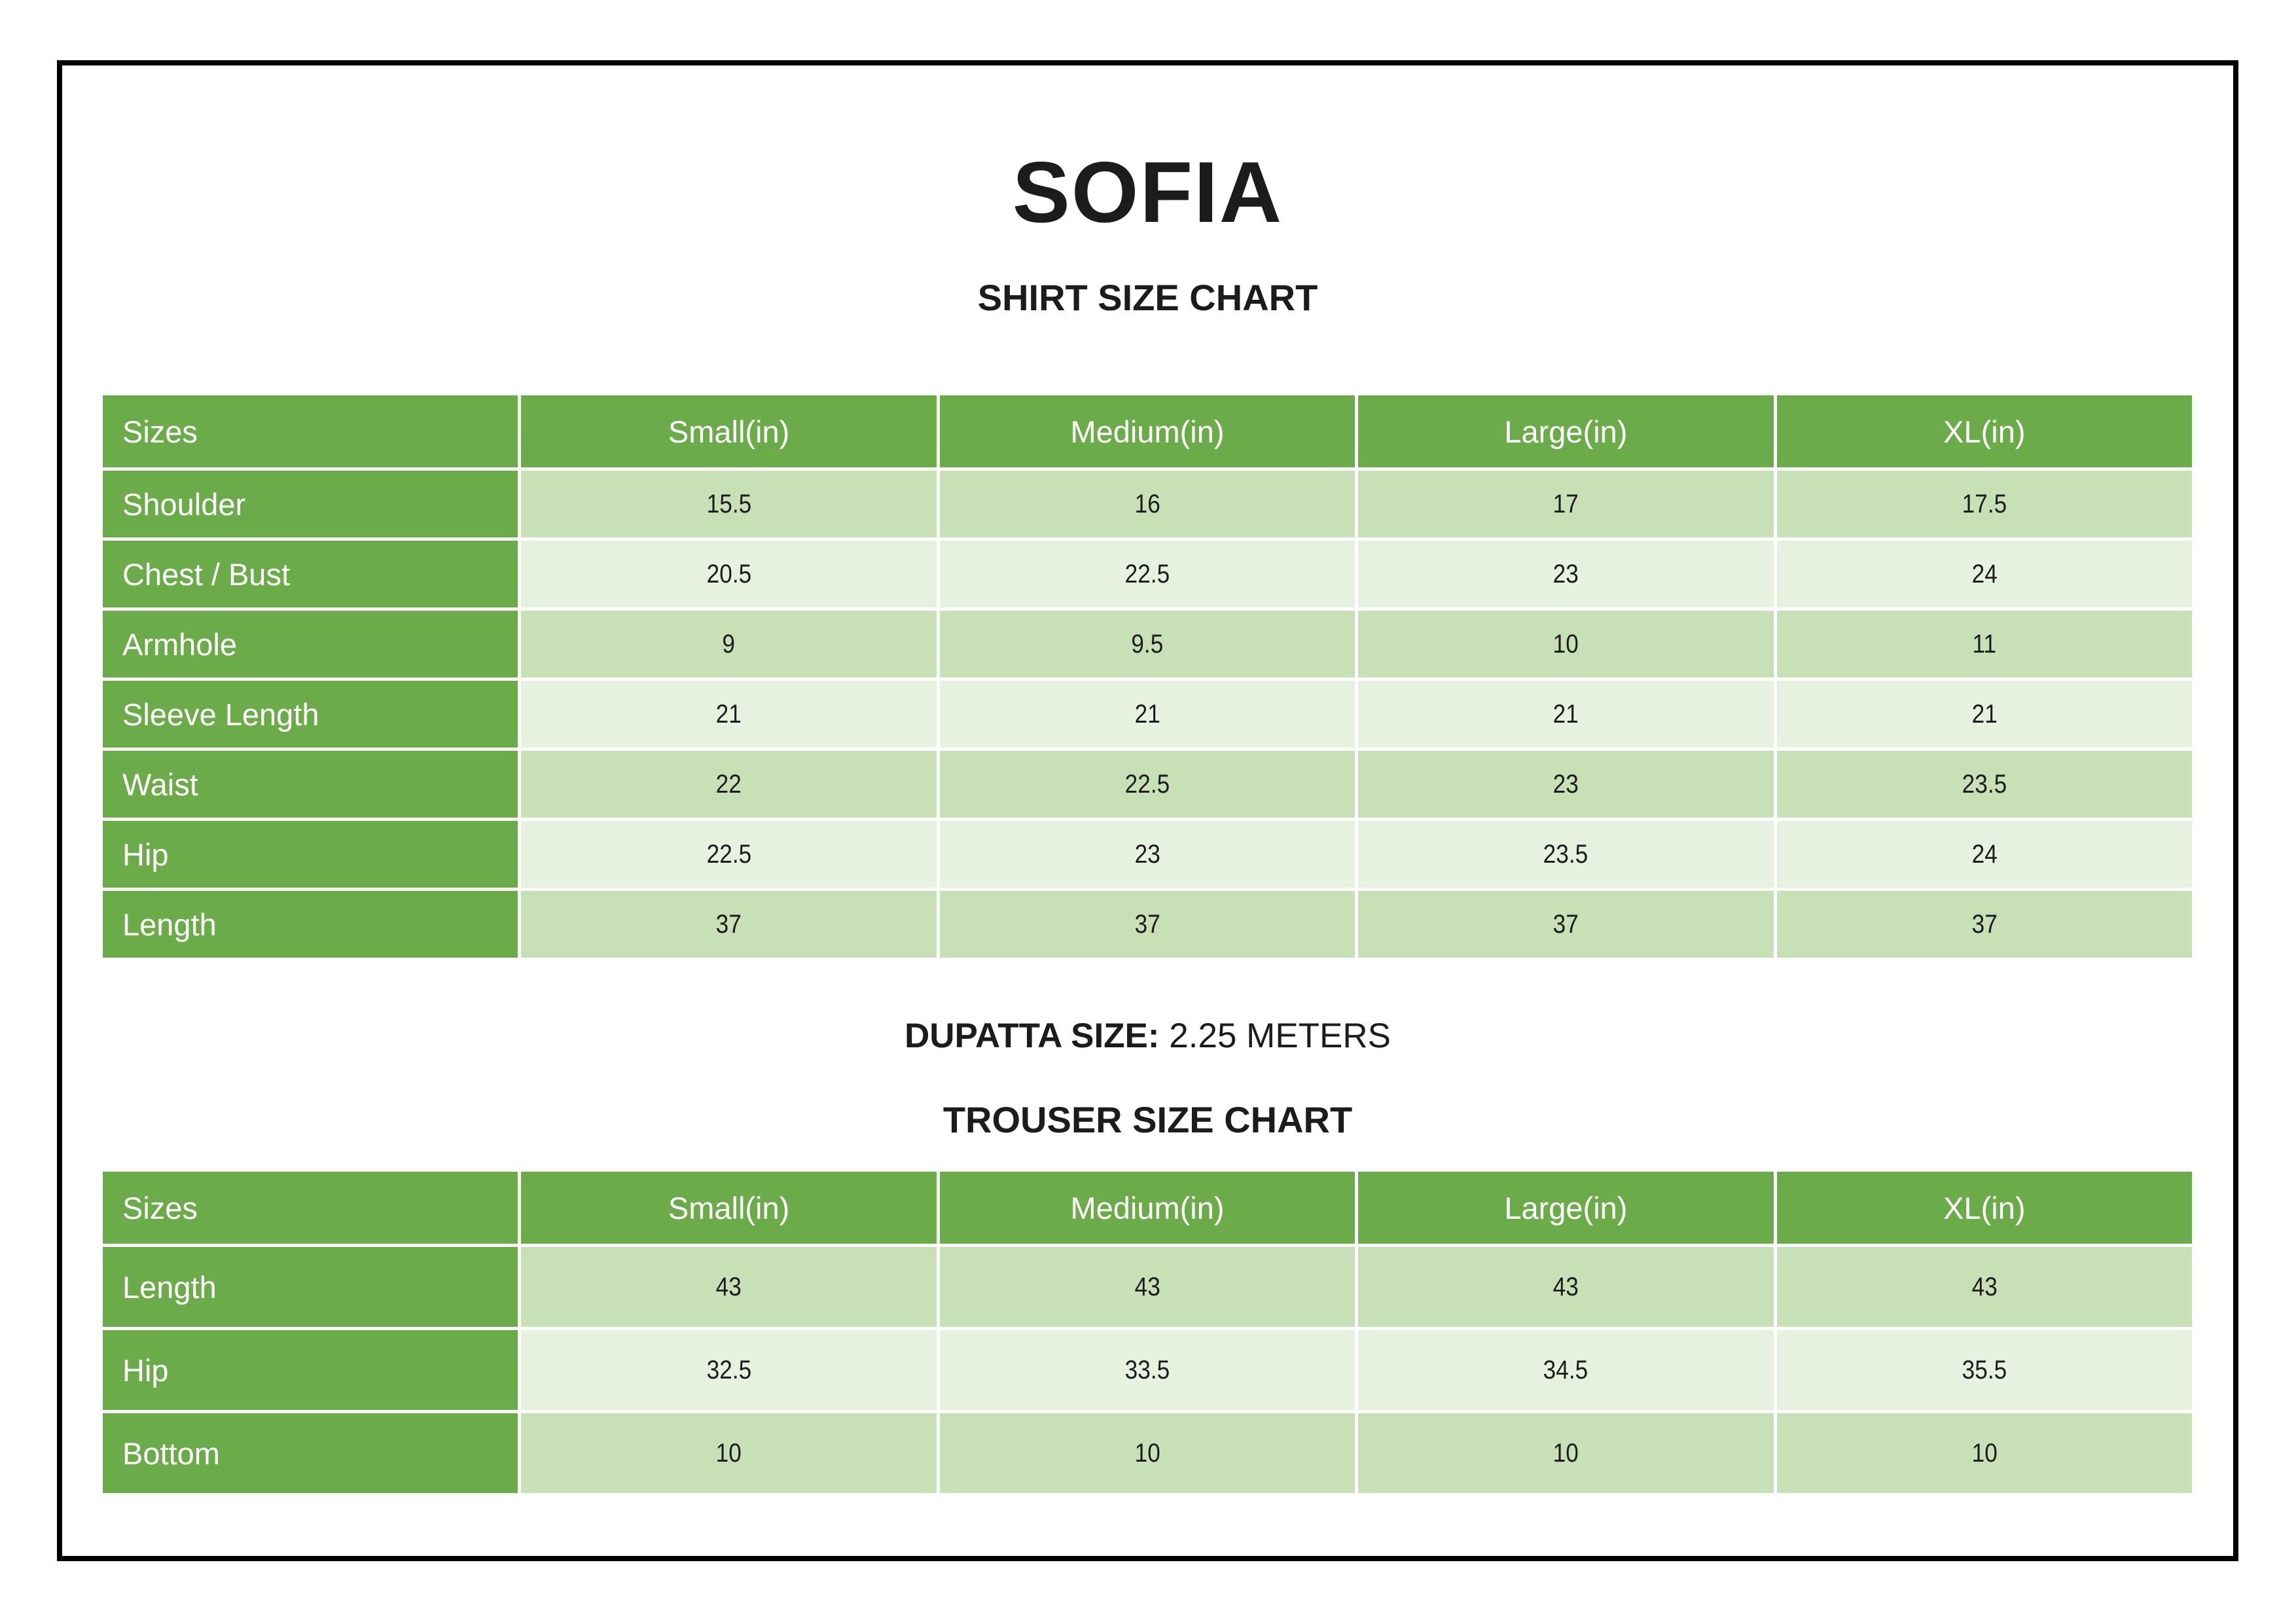 This screenshot has width=2296, height=1624. What do you see at coordinates (1275, 1036) in the screenshot?
I see `dupatta-size-value: 2.25 METERS` at bounding box center [1275, 1036].